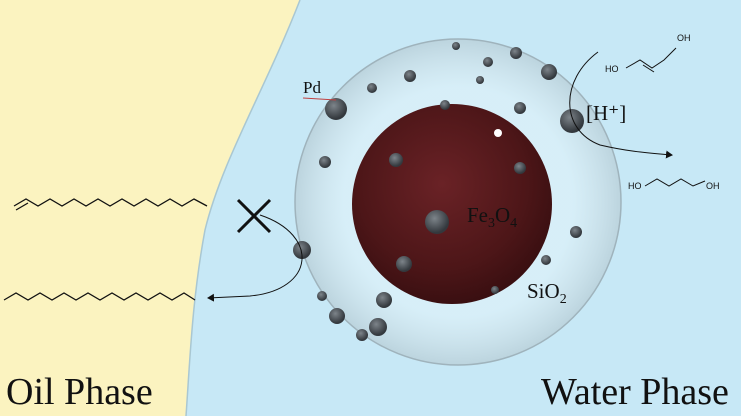  What do you see at coordinates (254, 216) in the screenshot?
I see `cross-icon` at bounding box center [254, 216].